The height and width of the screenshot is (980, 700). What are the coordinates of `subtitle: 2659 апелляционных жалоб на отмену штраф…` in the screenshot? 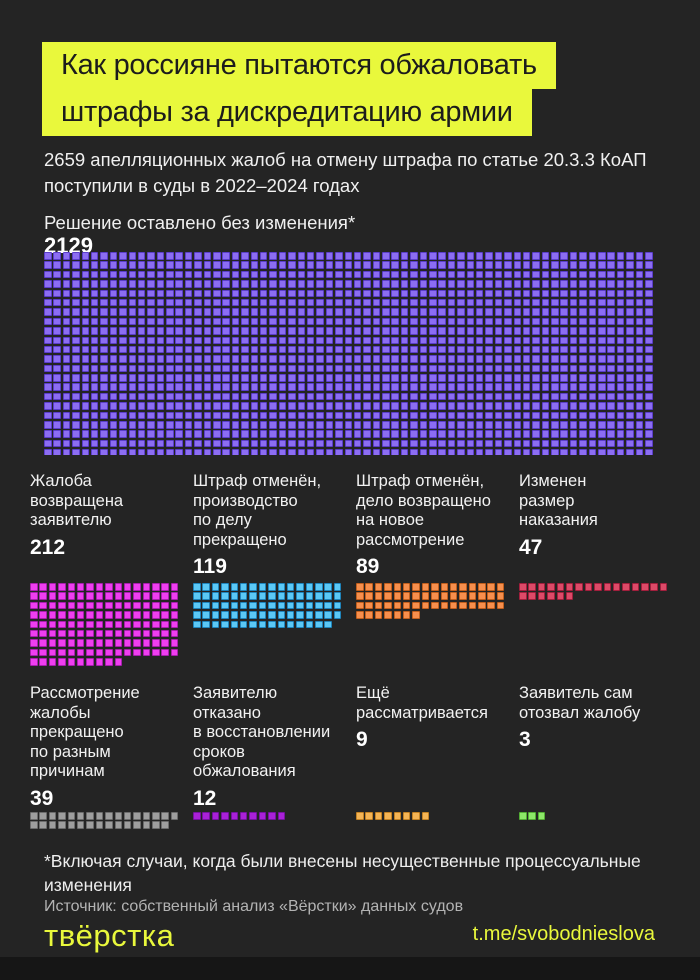 It's located at (345, 172).